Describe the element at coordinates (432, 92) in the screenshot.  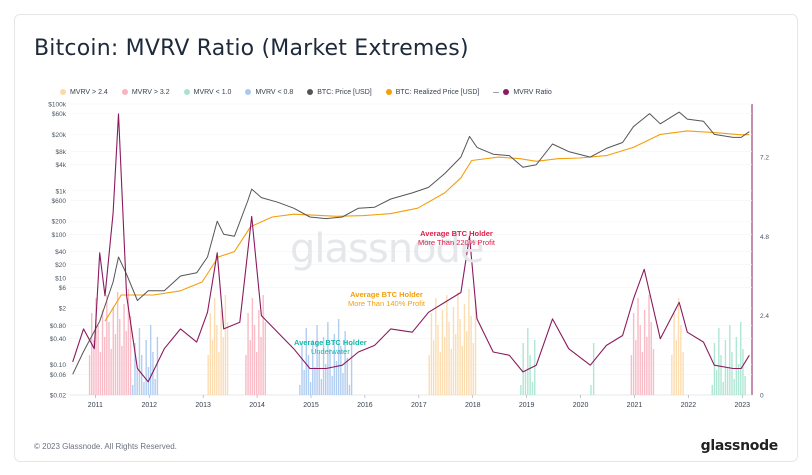
I see `legend-item: BTC: Realized Price [USD]` at that location.